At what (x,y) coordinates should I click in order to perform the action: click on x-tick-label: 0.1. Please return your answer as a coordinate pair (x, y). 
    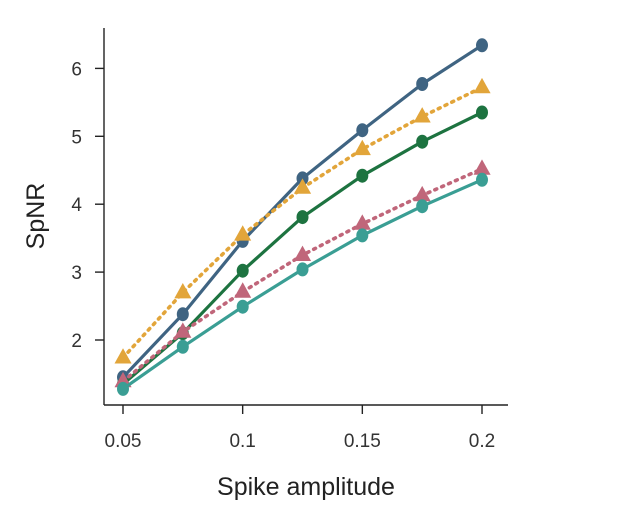
    Looking at the image, I should click on (242, 441).